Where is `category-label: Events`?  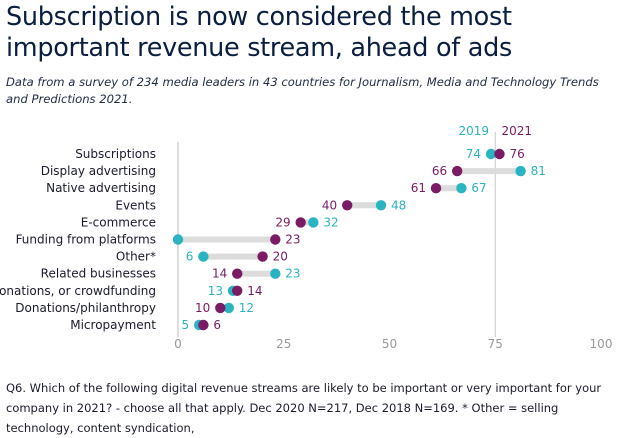
category-label: Events is located at coordinates (135, 205).